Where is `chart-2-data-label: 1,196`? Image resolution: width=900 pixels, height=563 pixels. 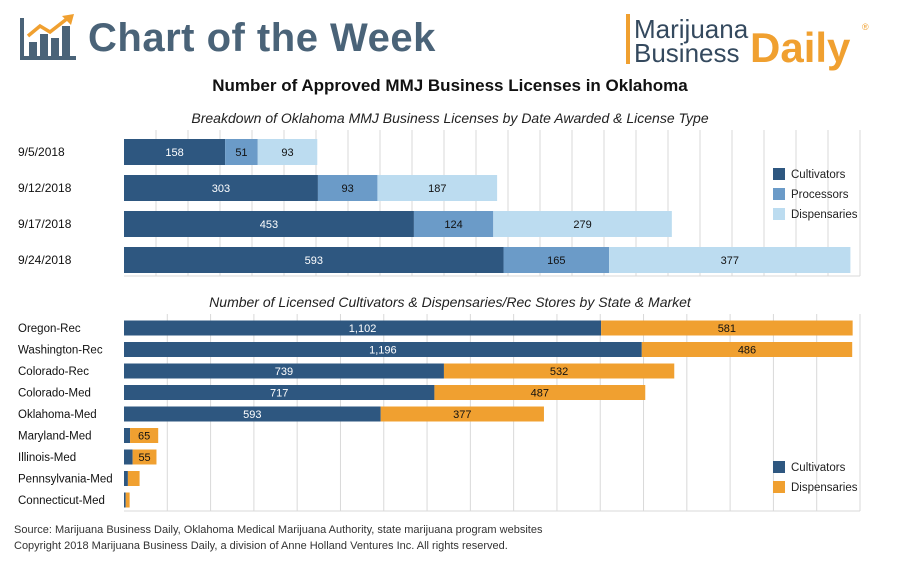
chart-2-data-label: 1,196 is located at coordinates (383, 351).